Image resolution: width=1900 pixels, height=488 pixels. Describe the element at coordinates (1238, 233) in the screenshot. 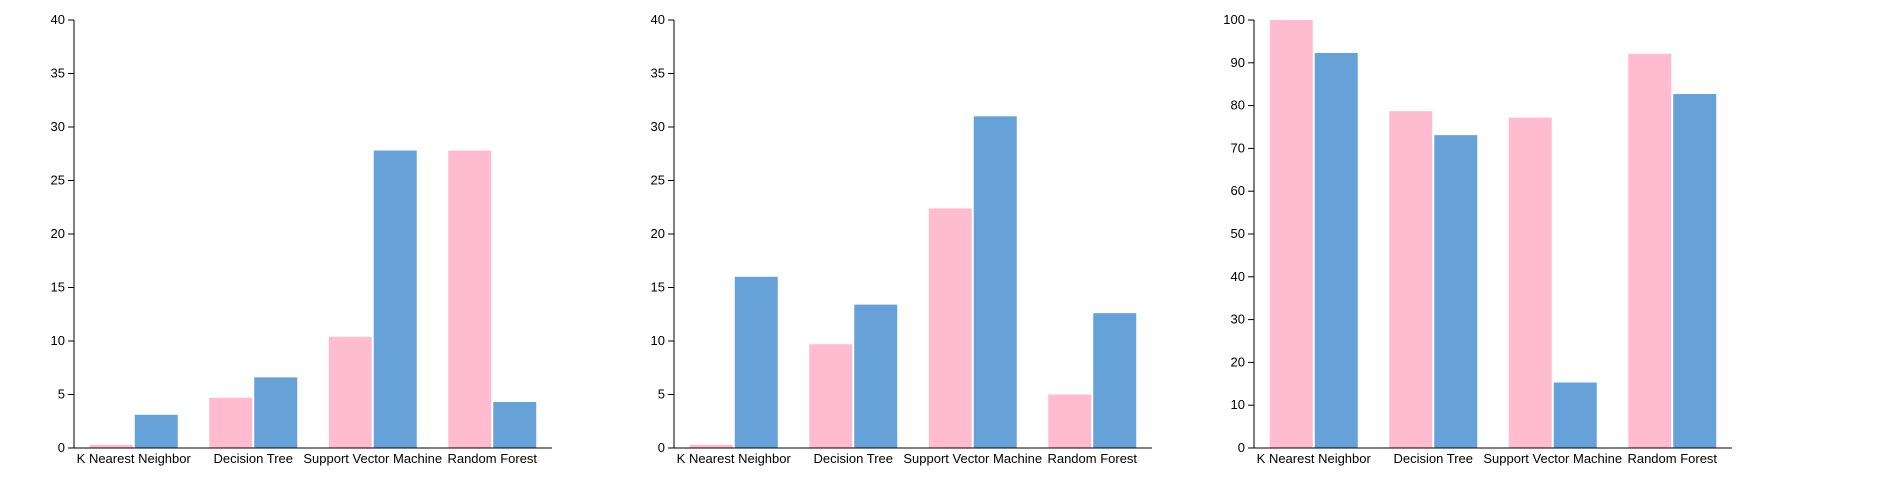

I see `y-tick-label: 50` at that location.